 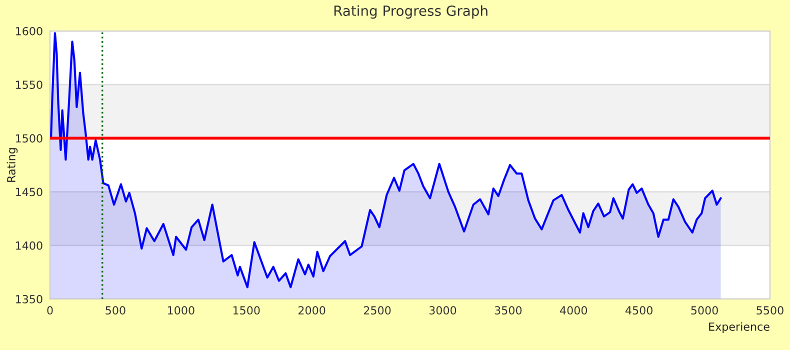 I want to click on x-tick-label: 5500, so click(x=770, y=310).